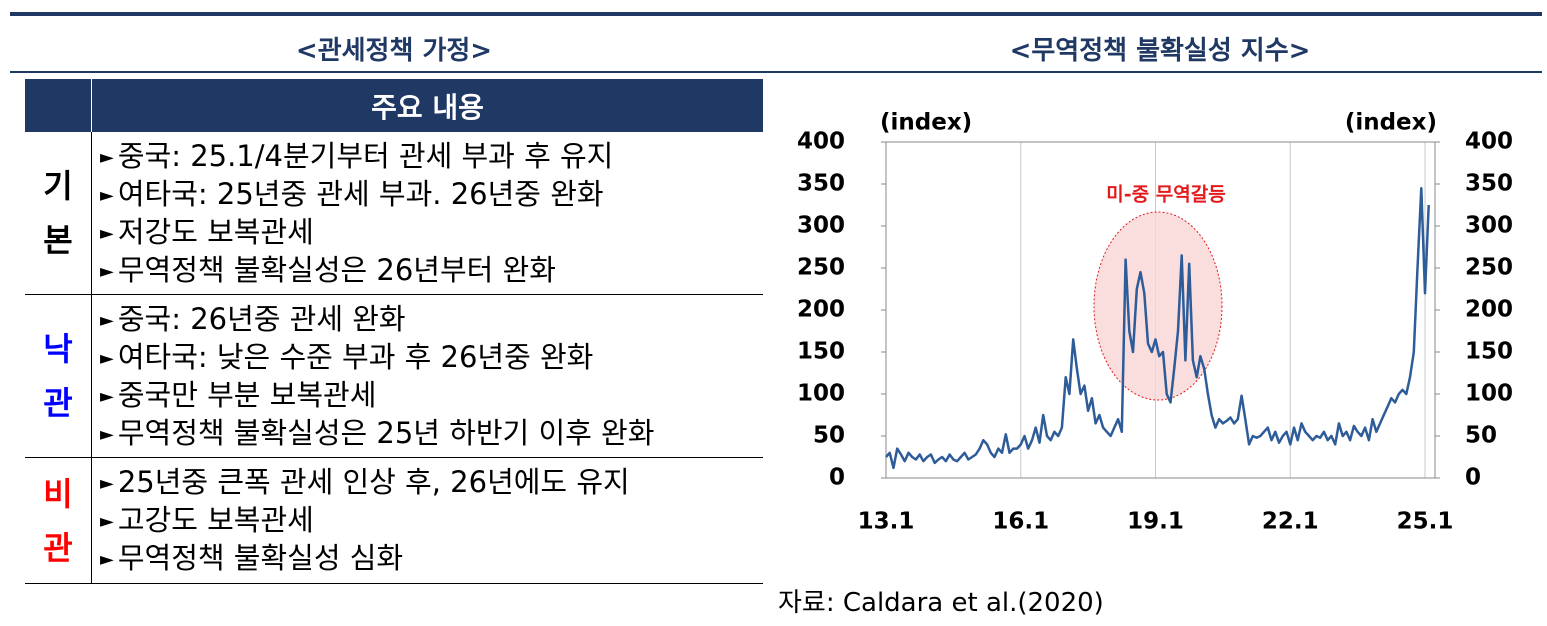 Image resolution: width=1547 pixels, height=626 pixels. What do you see at coordinates (58, 105) in the screenshot?
I see `corner` at bounding box center [58, 105].